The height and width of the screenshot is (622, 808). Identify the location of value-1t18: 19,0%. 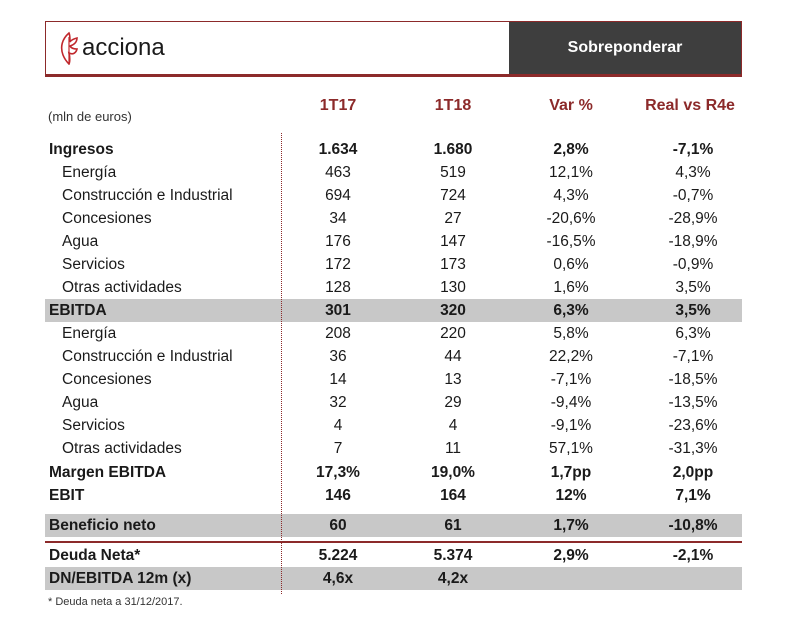
(453, 472).